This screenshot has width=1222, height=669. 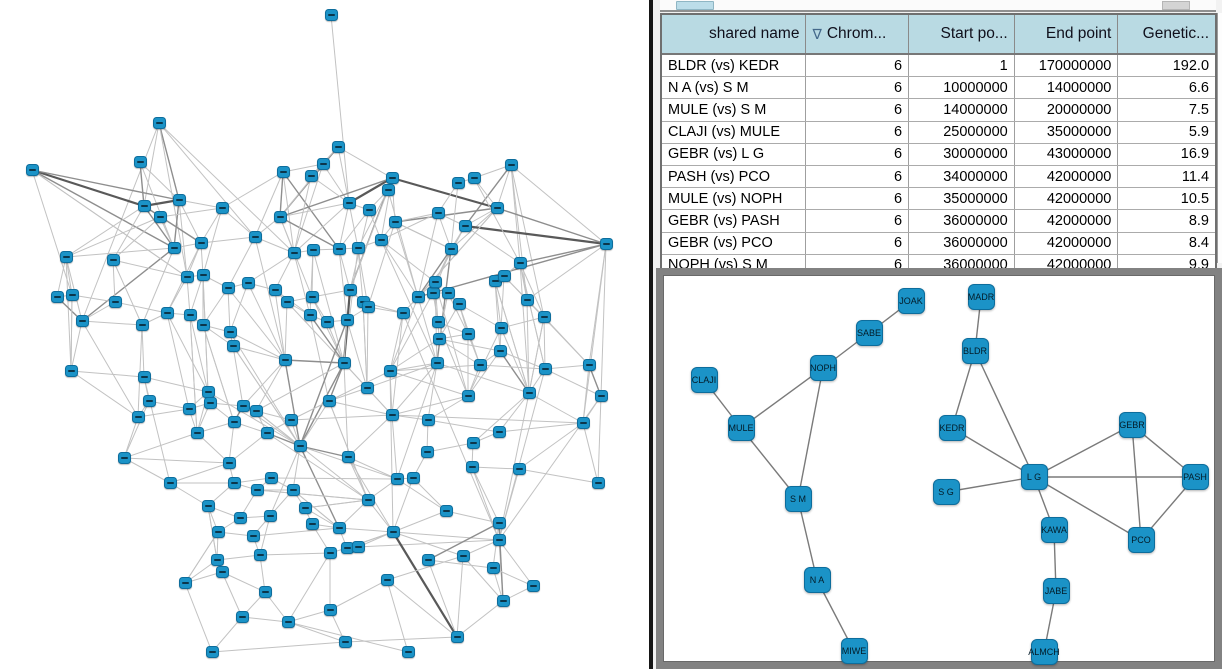 What do you see at coordinates (938, 110) in the screenshot?
I see `table-row: MULE (vs) S M 6 14000000 20000000 7.5` at bounding box center [938, 110].